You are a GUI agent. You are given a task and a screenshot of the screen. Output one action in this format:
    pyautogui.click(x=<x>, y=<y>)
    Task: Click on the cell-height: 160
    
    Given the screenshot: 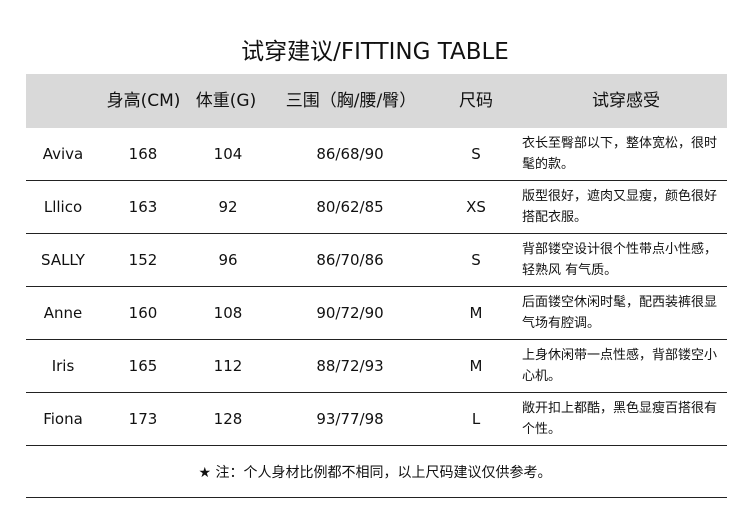 What is the action you would take?
    pyautogui.click(x=143, y=313)
    